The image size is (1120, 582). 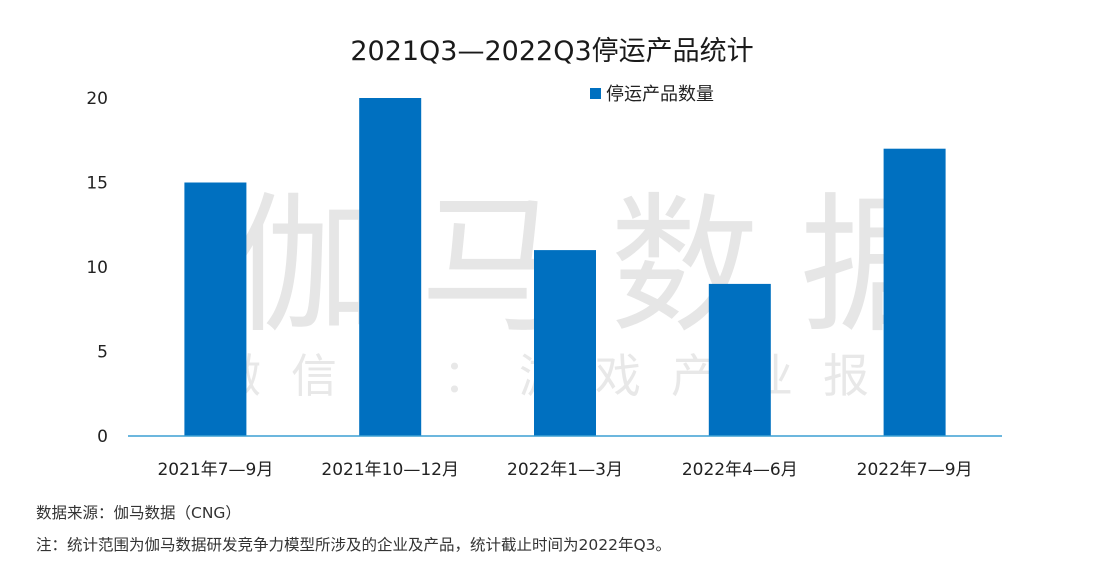 I want to click on y-tick-label: 10, so click(x=97, y=268).